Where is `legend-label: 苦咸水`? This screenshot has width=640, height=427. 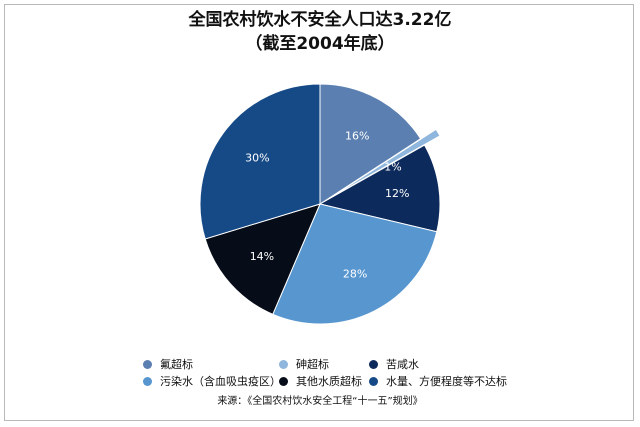 legend-label: 苦咸水 is located at coordinates (402, 364).